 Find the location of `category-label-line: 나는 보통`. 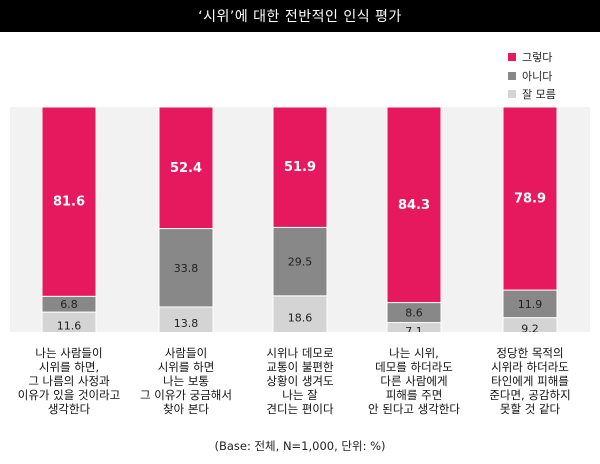

category-label-line: 나는 보통 is located at coordinates (186, 381).